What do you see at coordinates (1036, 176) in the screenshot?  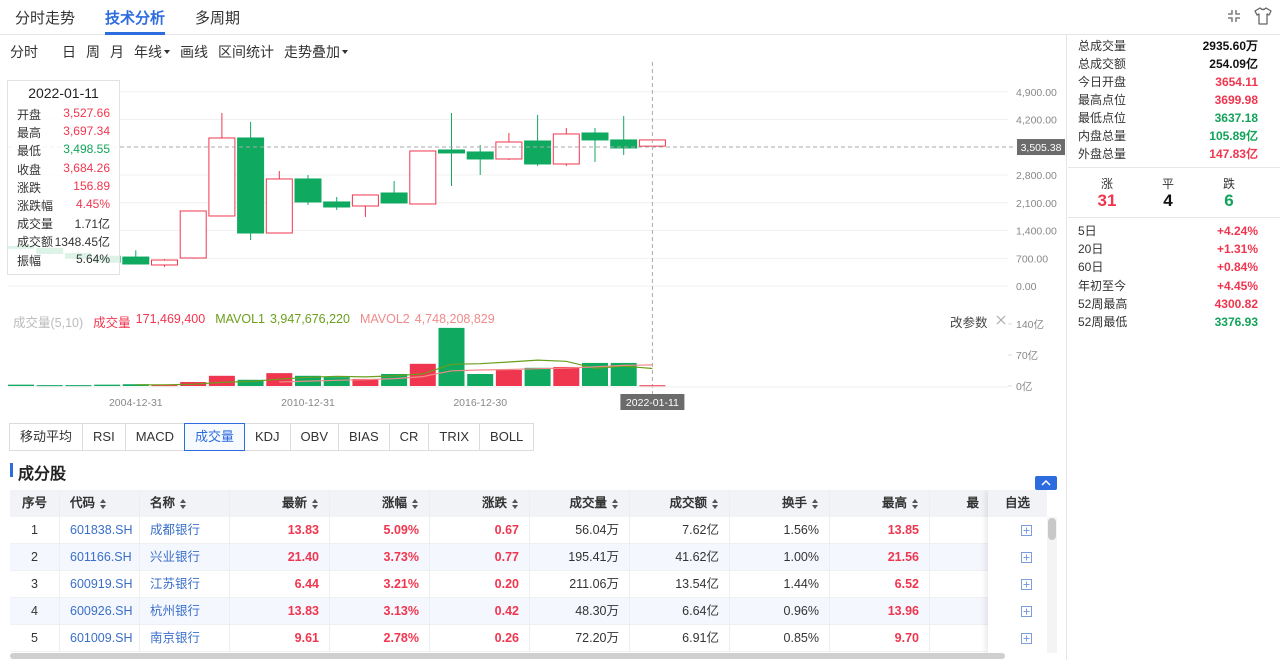 I see `y-tick-label: 2,800.00` at bounding box center [1036, 176].